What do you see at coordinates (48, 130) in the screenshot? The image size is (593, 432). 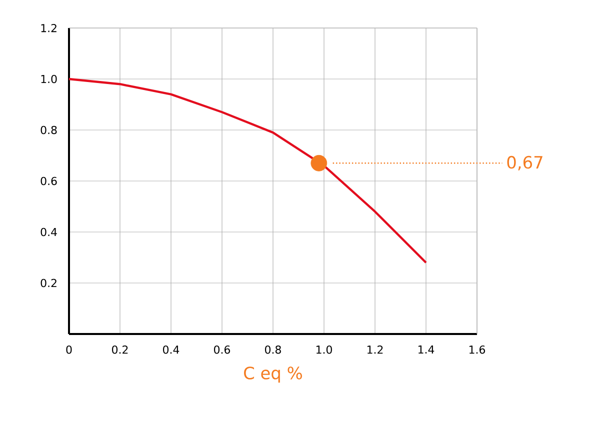 I see `y-tick-label: 0.8` at bounding box center [48, 130].